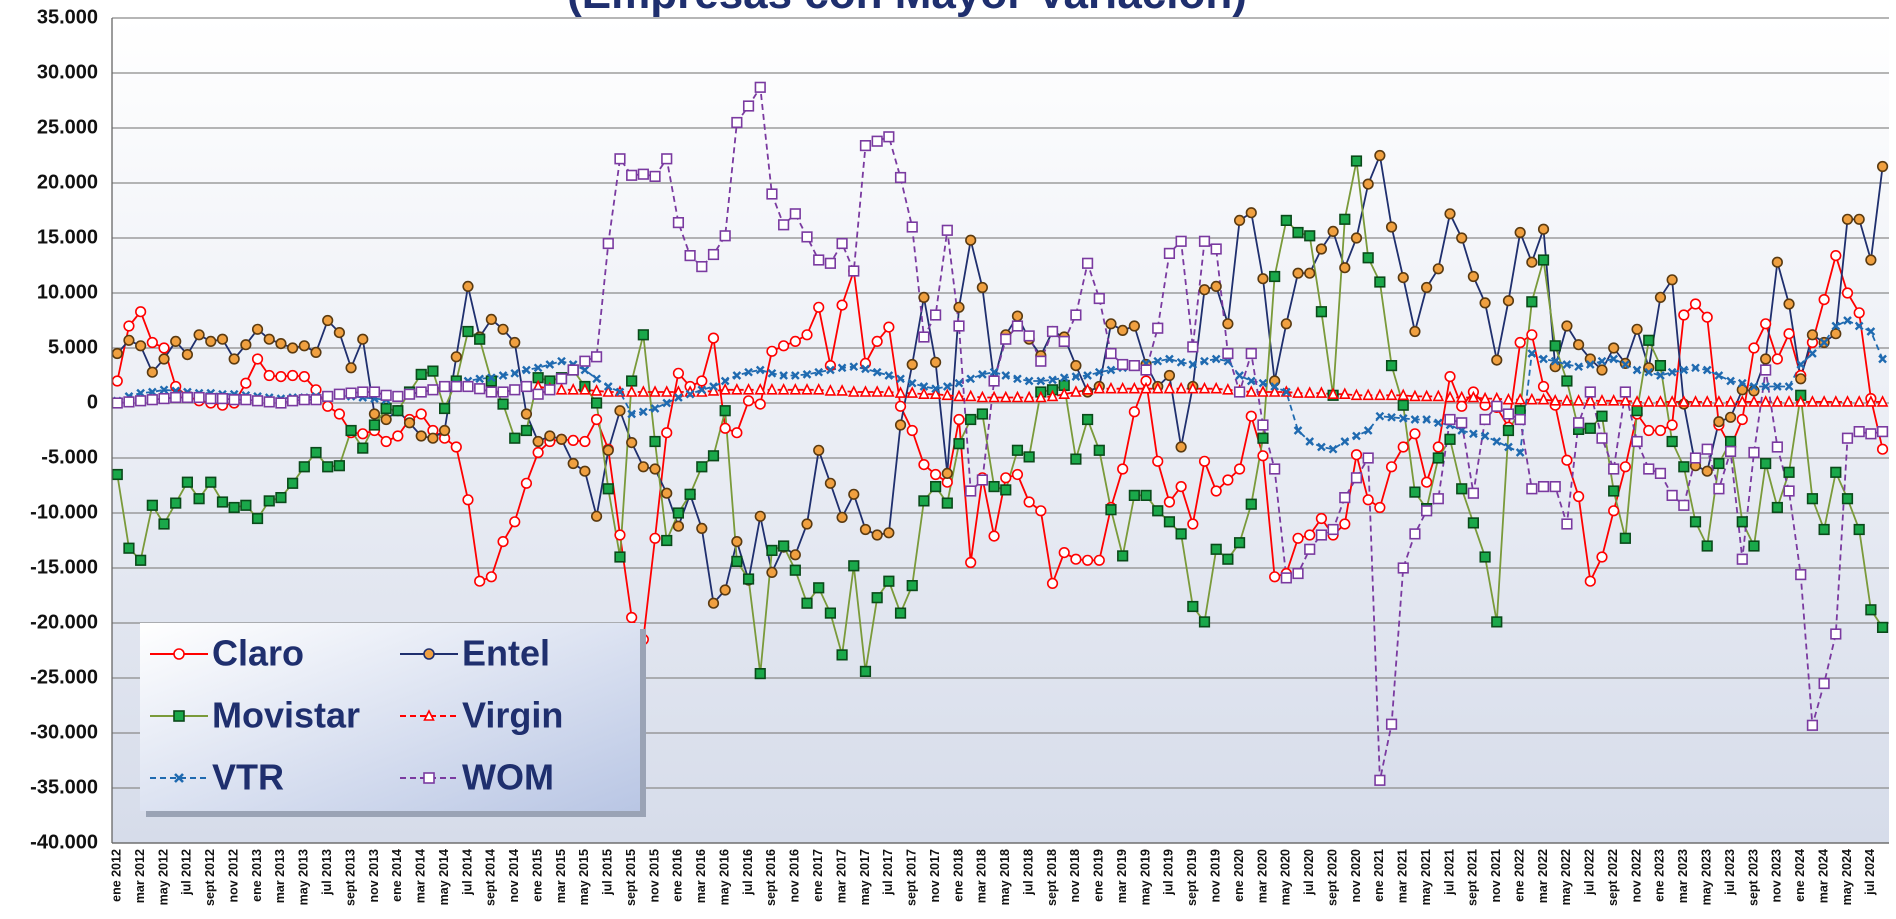  Describe the element at coordinates (1099, 875) in the screenshot. I see `x-tick-label: ene 2019` at that location.